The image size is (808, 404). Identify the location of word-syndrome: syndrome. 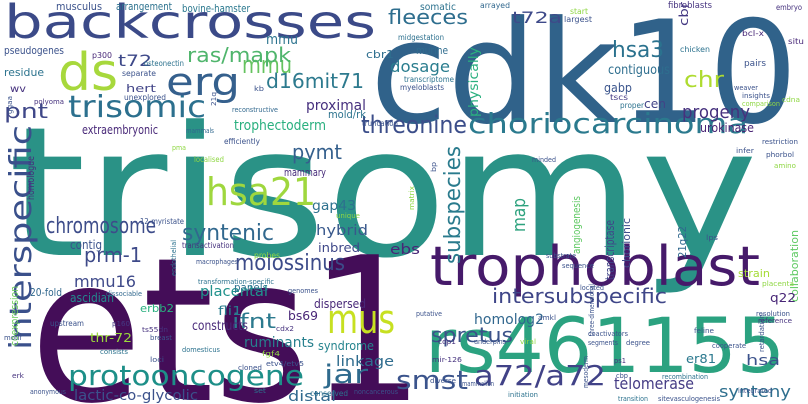
(346, 346).